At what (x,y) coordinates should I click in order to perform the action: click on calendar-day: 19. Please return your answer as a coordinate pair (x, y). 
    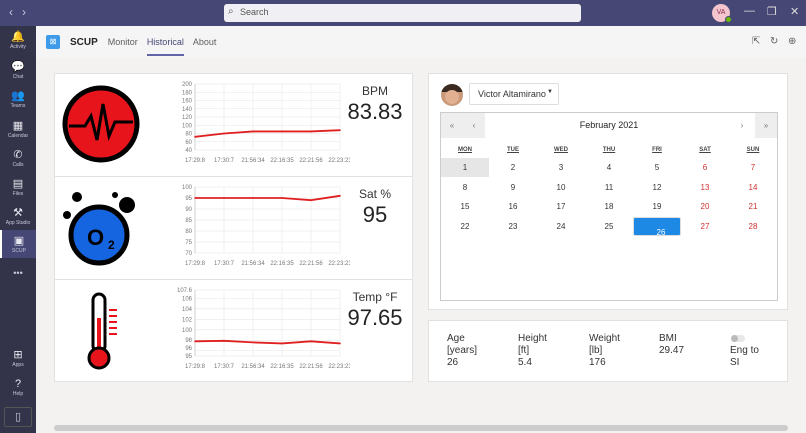
    Looking at the image, I should click on (657, 206).